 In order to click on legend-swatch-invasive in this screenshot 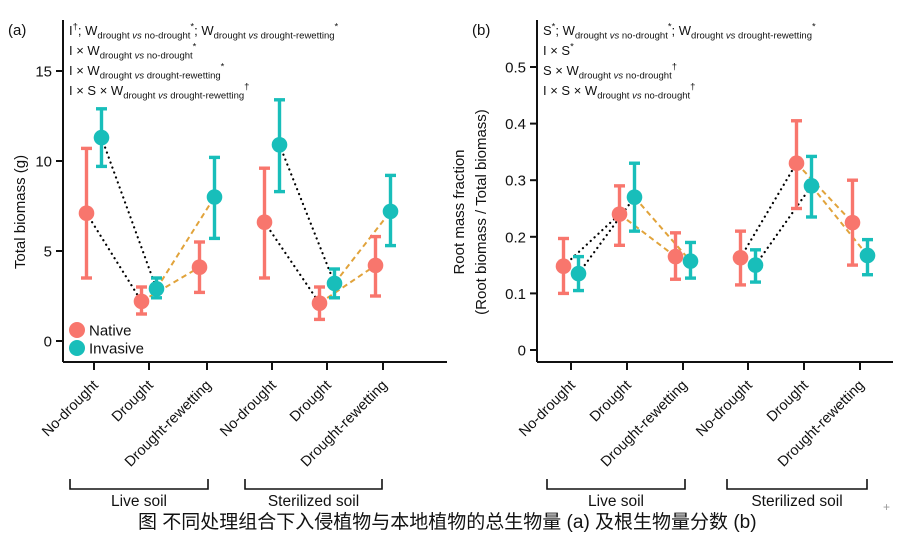, I will do `click(77, 348)`.